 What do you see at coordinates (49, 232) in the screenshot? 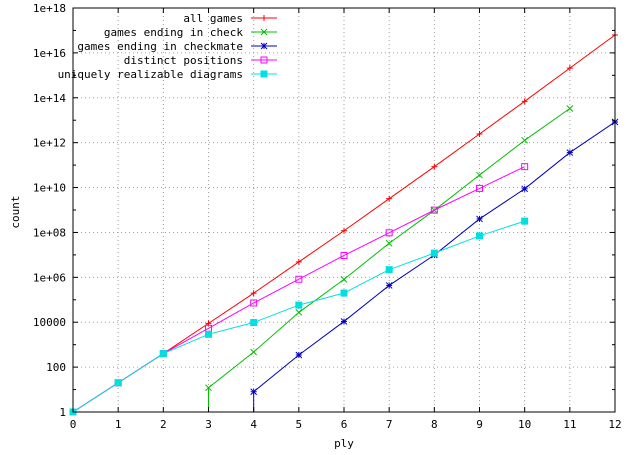
I see `y-tick-label: 1e+08` at bounding box center [49, 232].